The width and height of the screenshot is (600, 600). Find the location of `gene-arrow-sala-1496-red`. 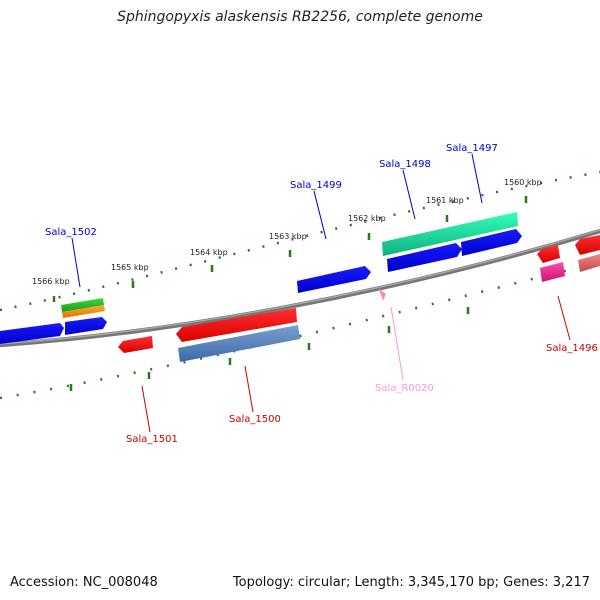

gene-arrow-sala-1496-red is located at coordinates (548, 254).